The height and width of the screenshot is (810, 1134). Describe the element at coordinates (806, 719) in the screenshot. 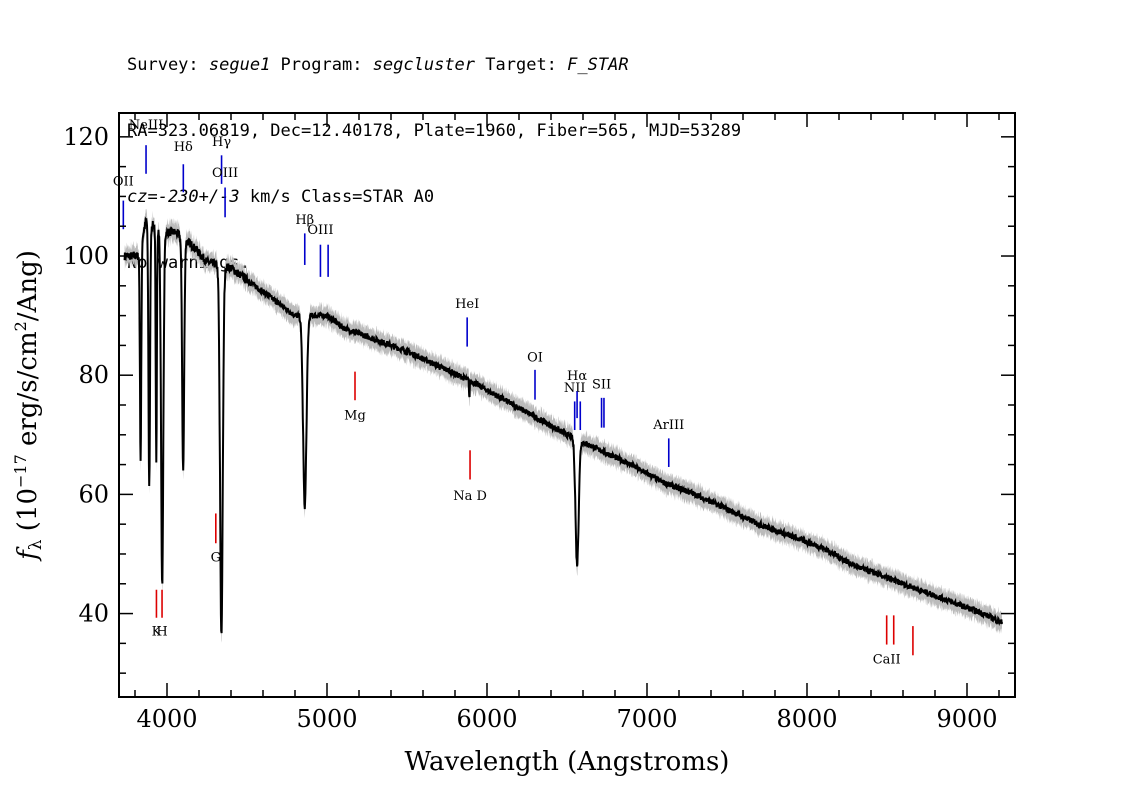

I see `x-tick-label: 8000` at that location.